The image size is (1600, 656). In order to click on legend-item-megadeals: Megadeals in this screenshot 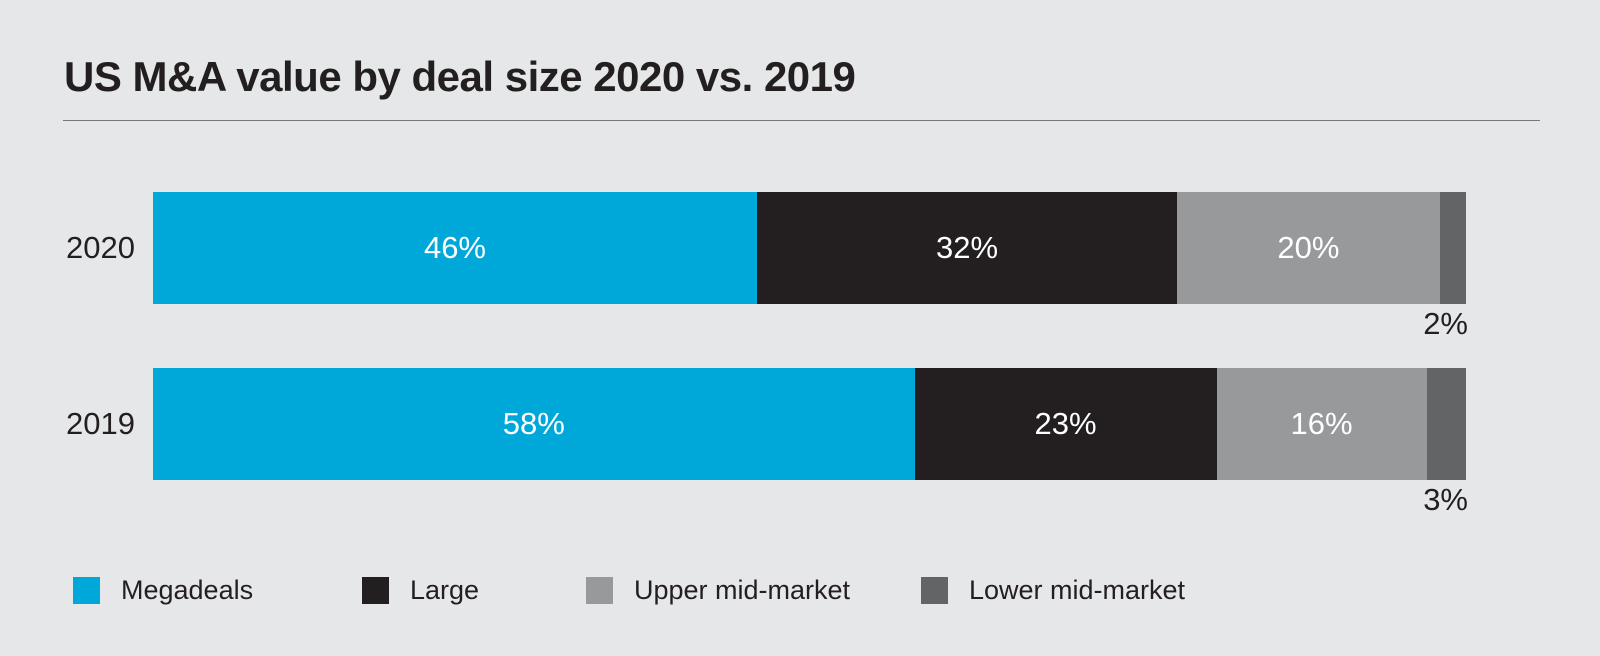, I will do `click(163, 590)`.